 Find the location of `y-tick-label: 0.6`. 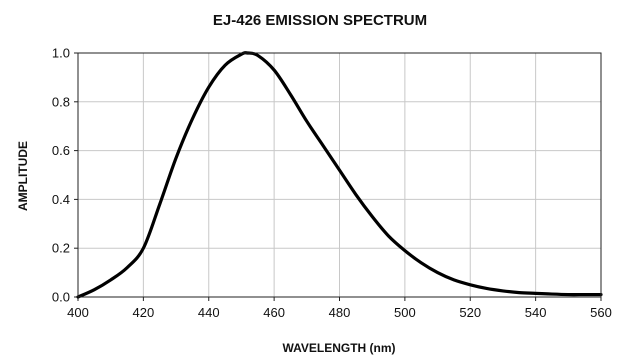

y-tick-label: 0.6 is located at coordinates (61, 150).